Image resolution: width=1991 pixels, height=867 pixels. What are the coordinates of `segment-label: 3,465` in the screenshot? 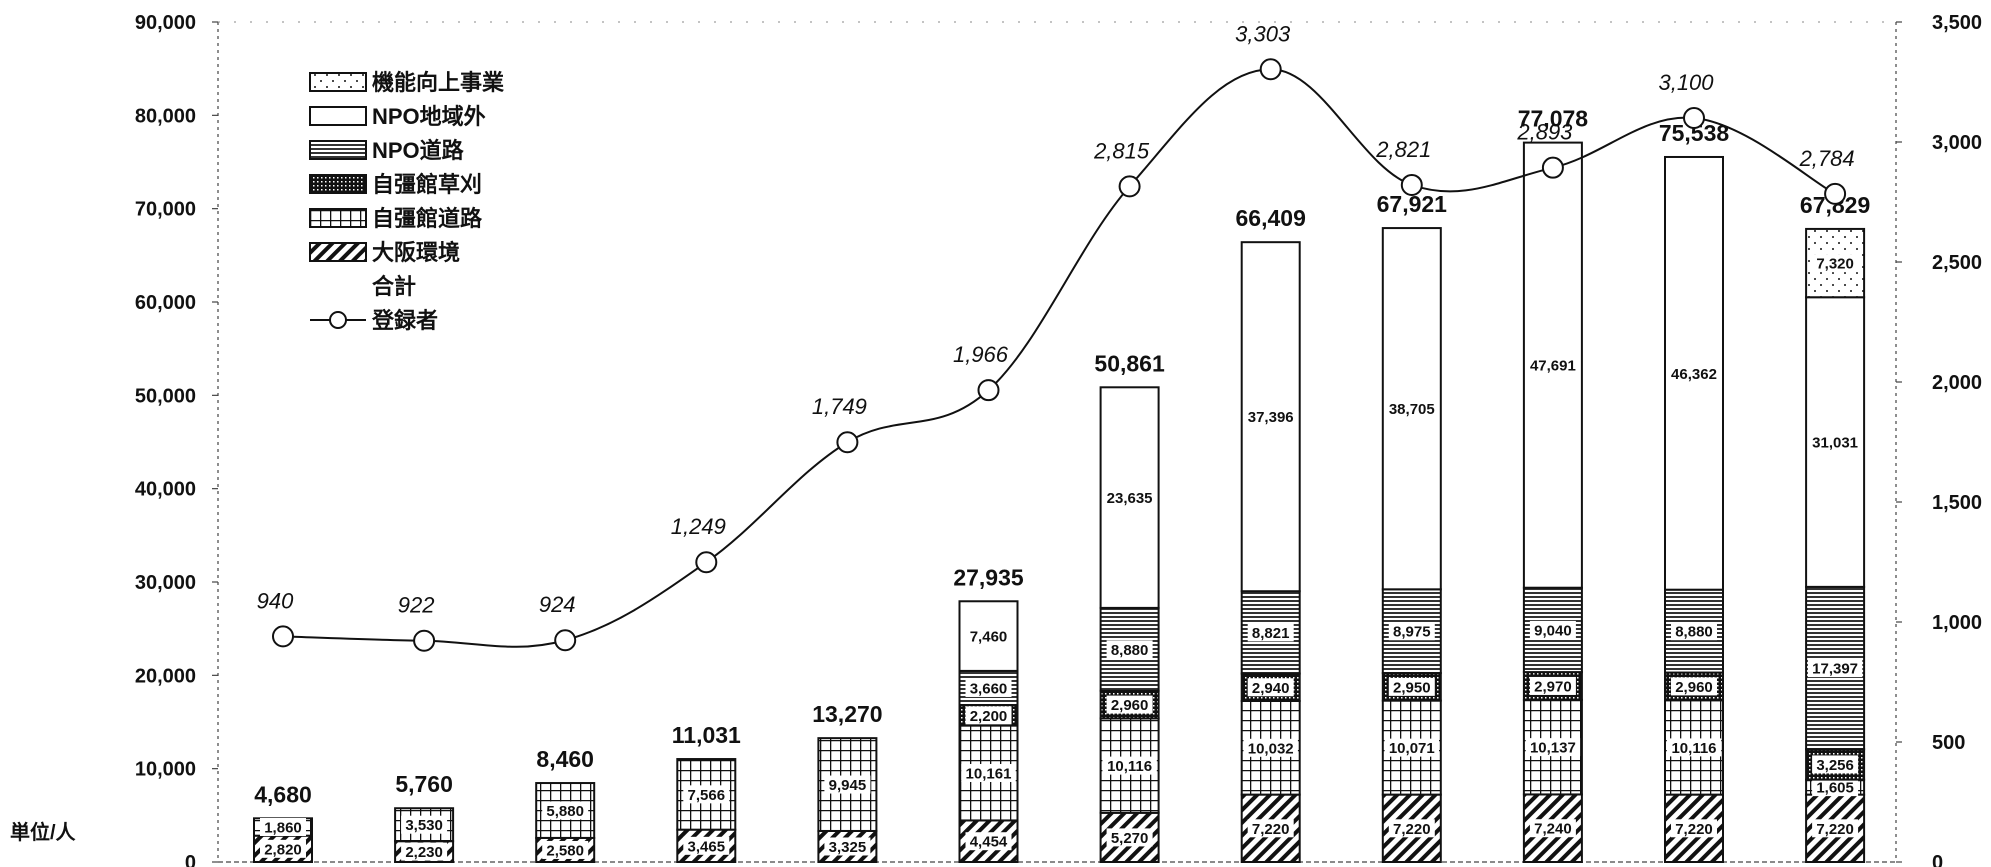 It's located at (707, 846).